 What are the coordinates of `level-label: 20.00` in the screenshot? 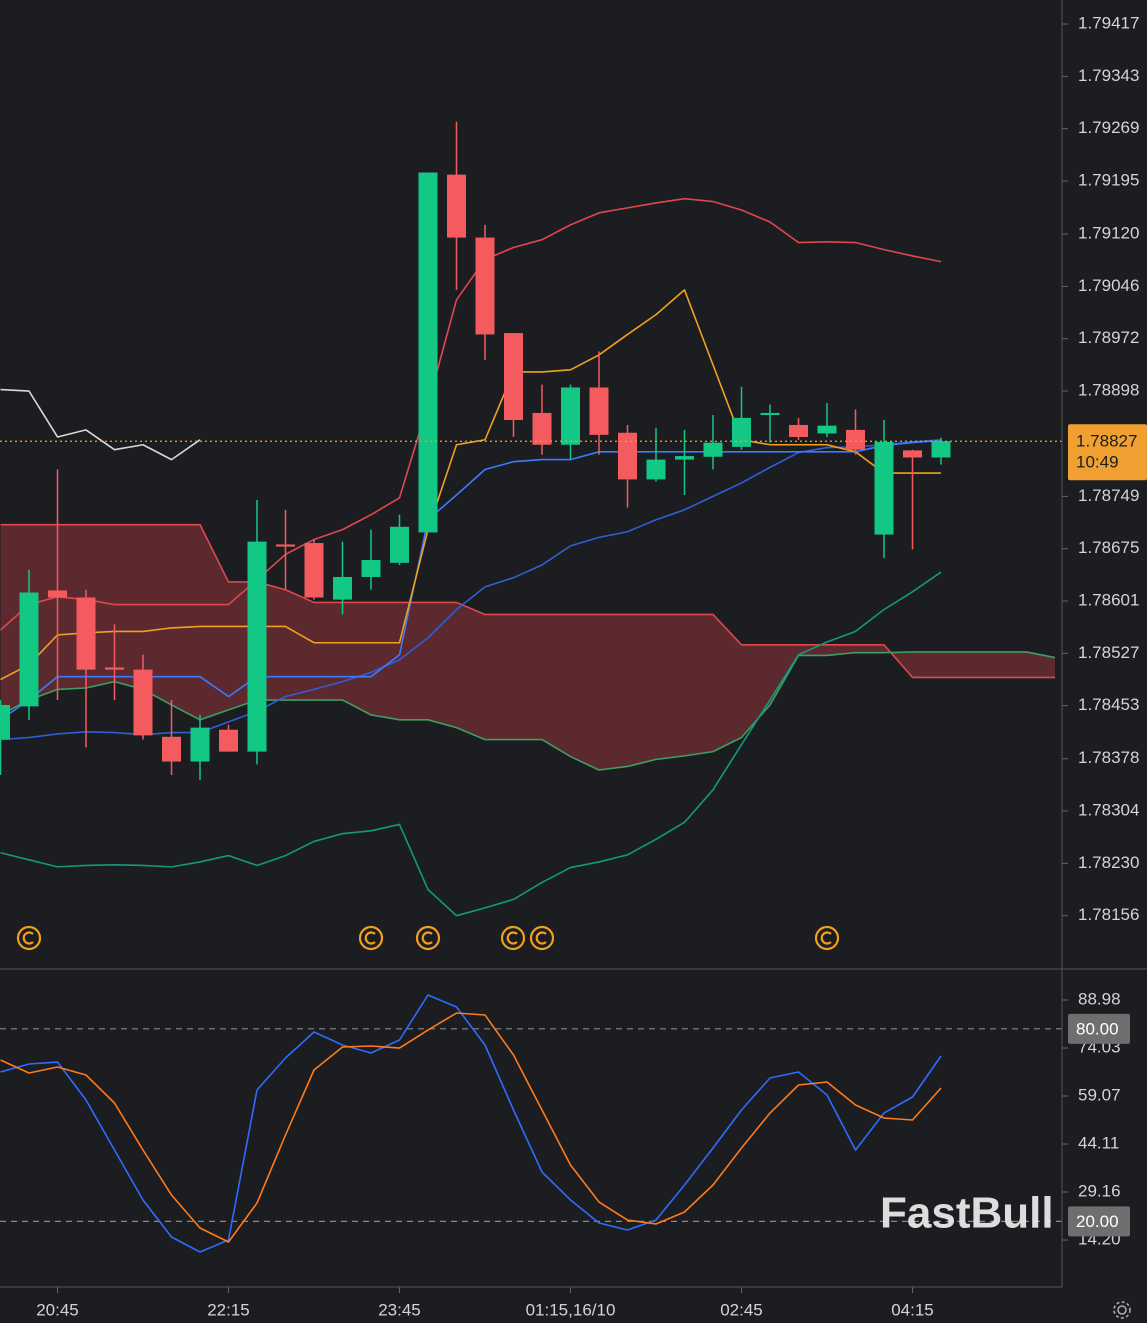 It's located at (1097, 1221).